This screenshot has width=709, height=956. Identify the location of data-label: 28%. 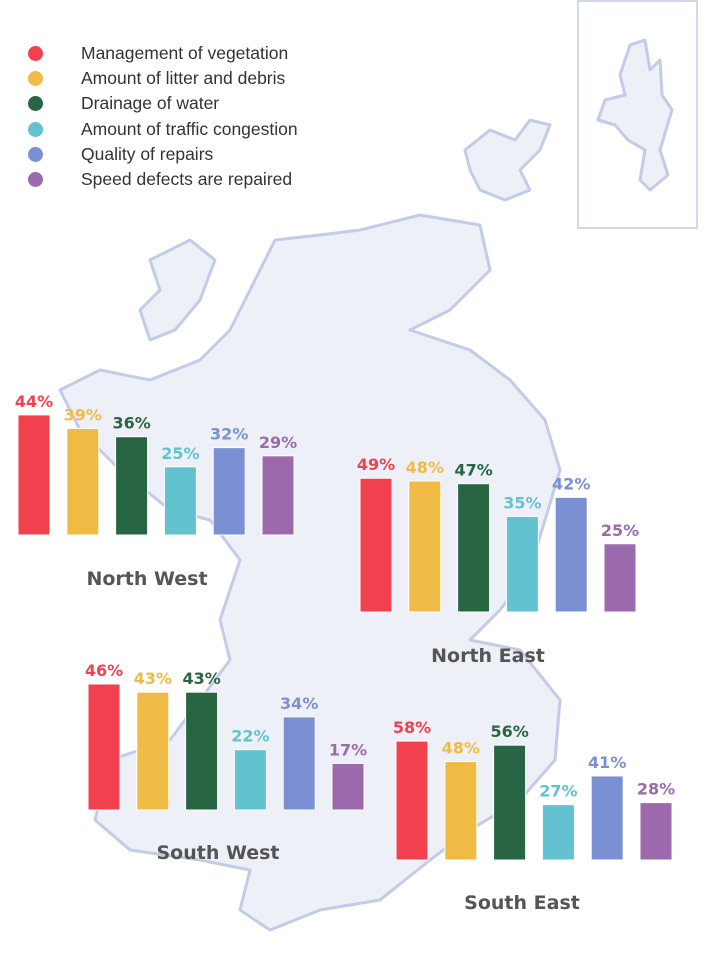
(656, 789).